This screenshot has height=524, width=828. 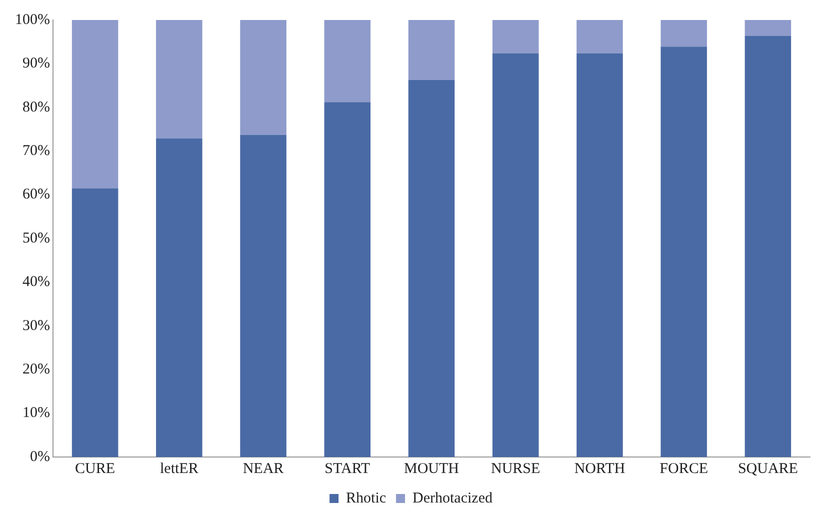 What do you see at coordinates (684, 468) in the screenshot?
I see `x-tick-label: FORCE` at bounding box center [684, 468].